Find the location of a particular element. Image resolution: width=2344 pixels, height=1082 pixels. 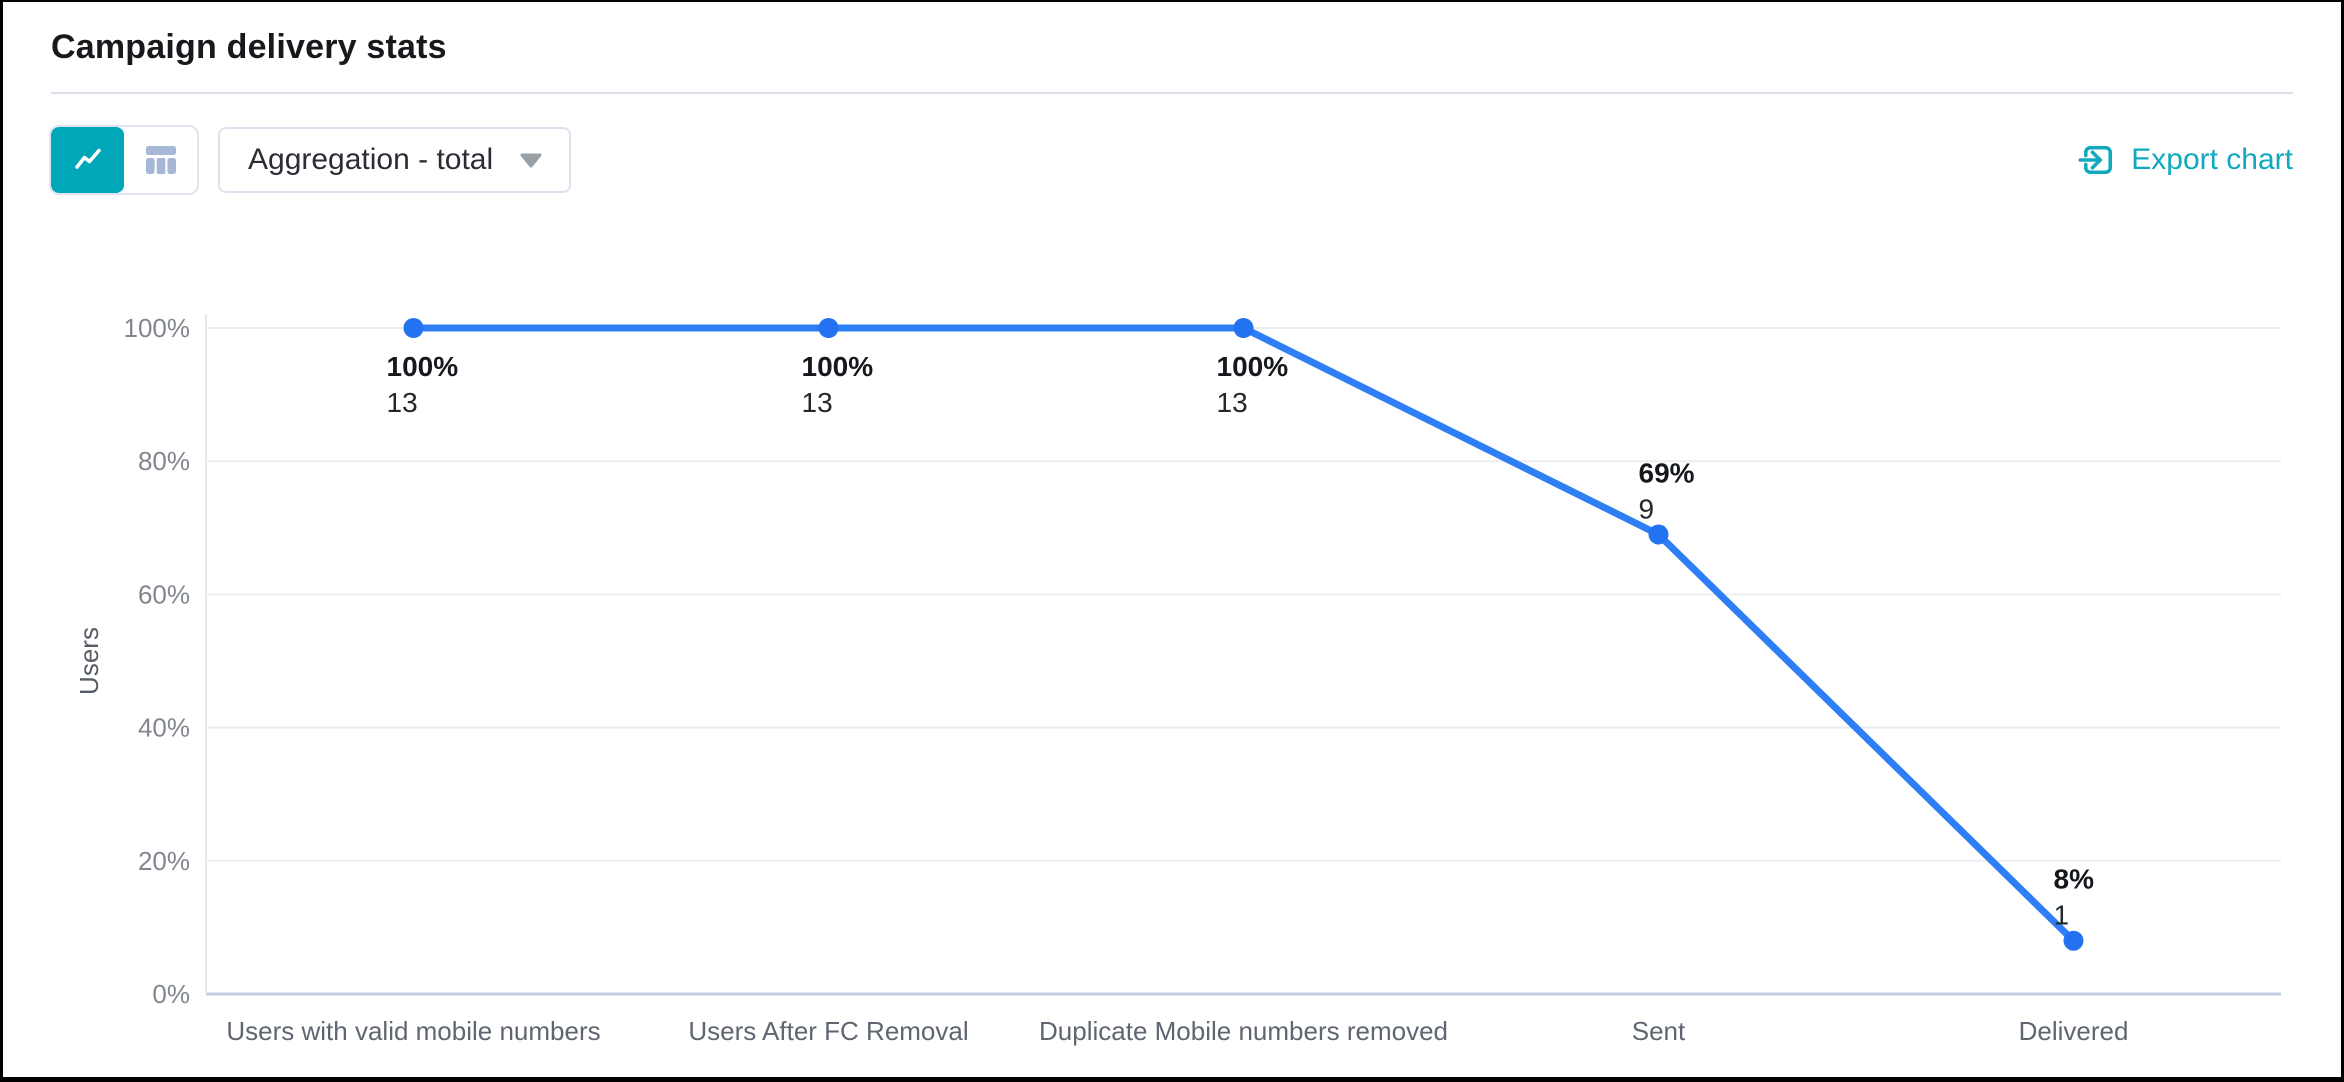

y-axis-tick-label: 20% is located at coordinates (164, 861).